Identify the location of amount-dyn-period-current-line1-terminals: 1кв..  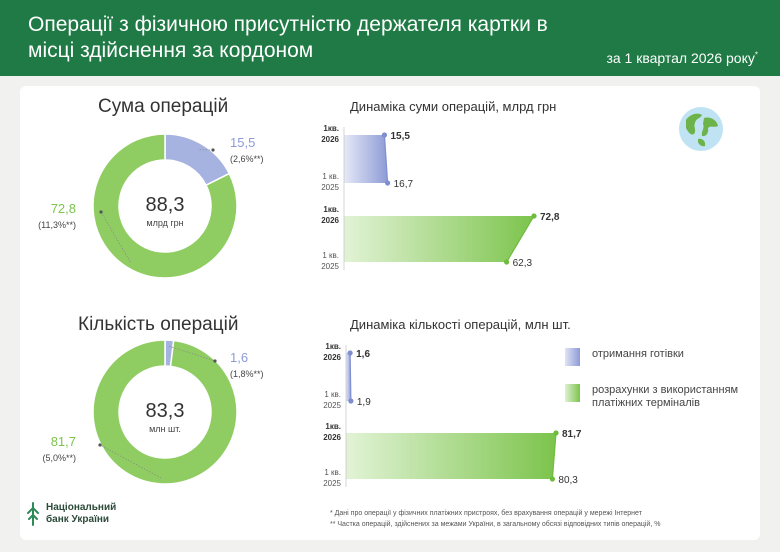
(331, 209).